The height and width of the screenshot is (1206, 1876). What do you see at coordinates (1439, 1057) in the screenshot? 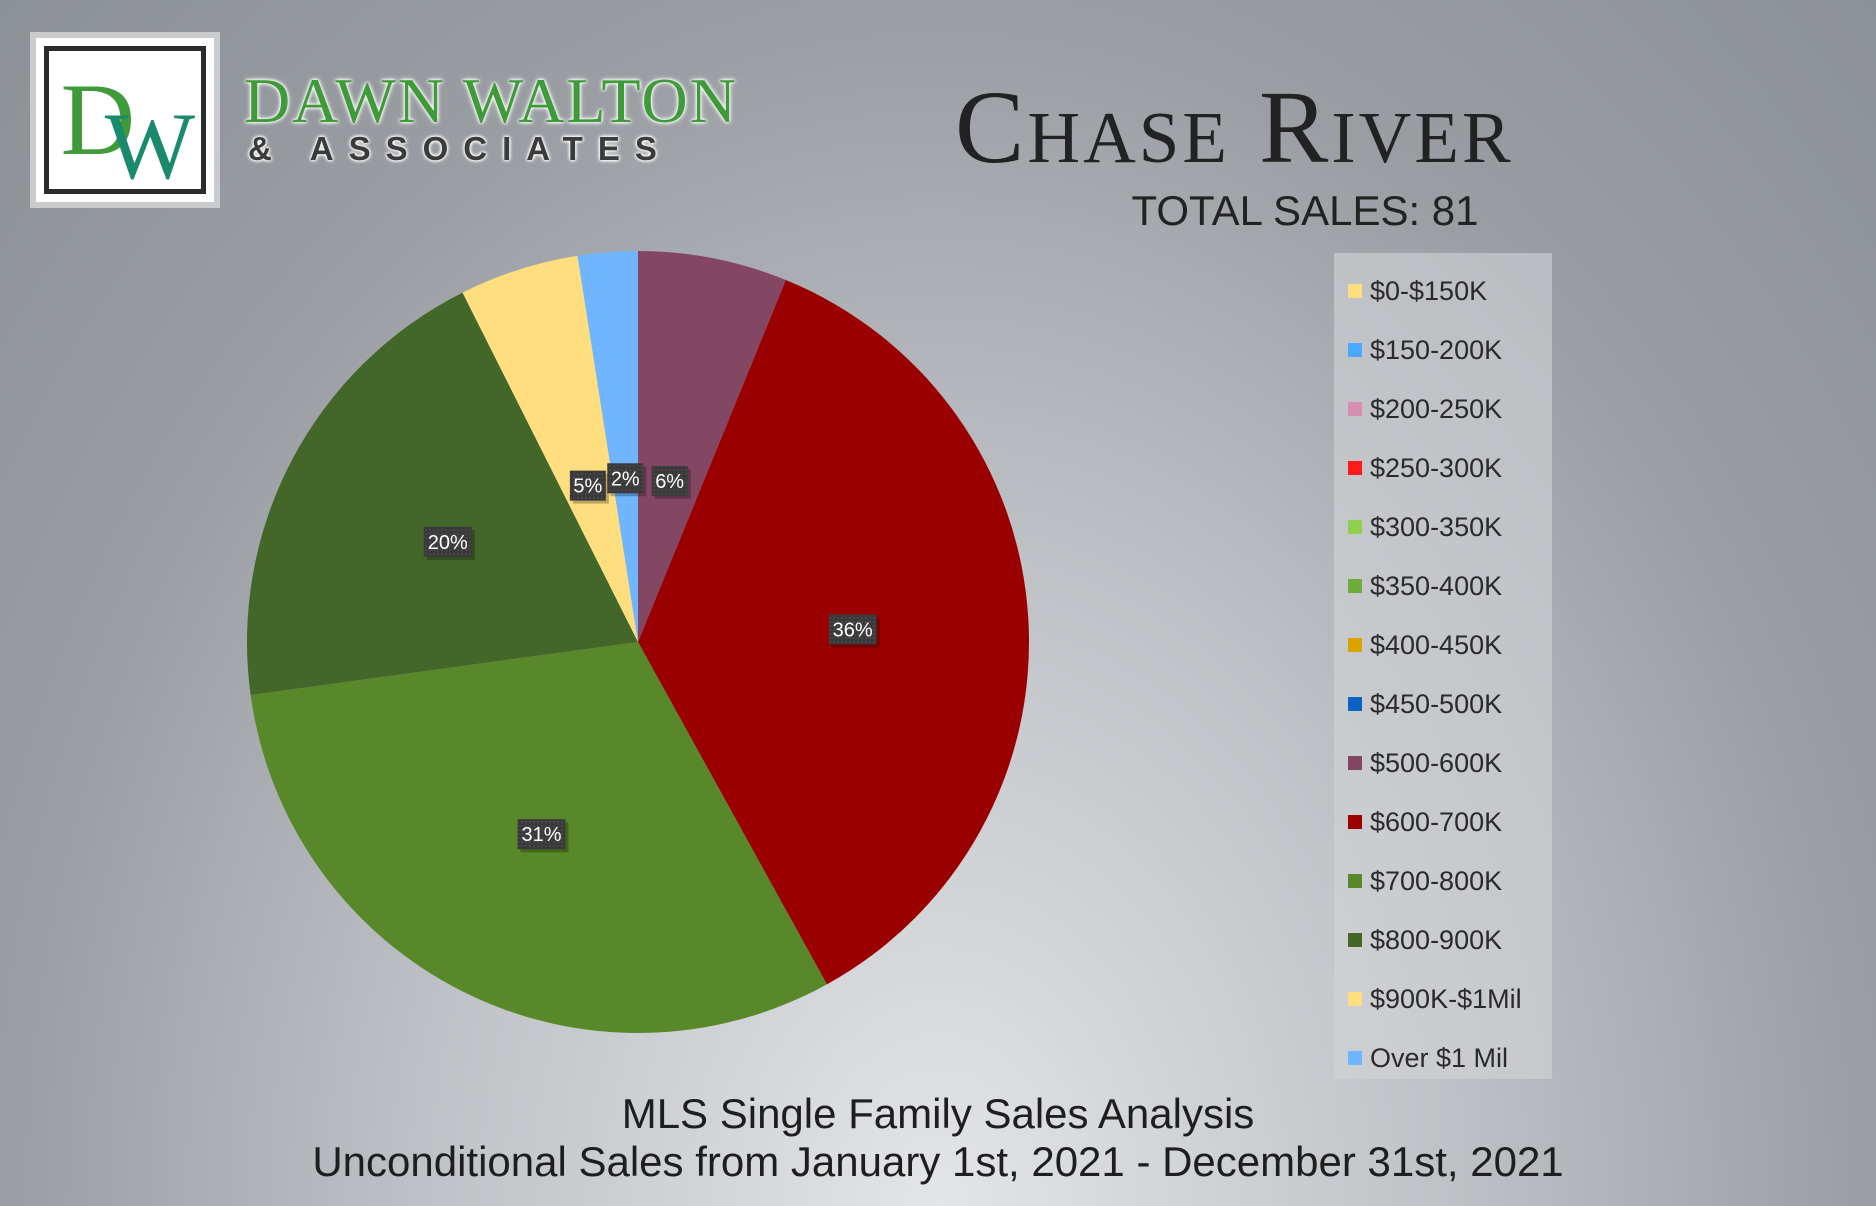
I see `legend-label: Over $1 Mil` at bounding box center [1439, 1057].